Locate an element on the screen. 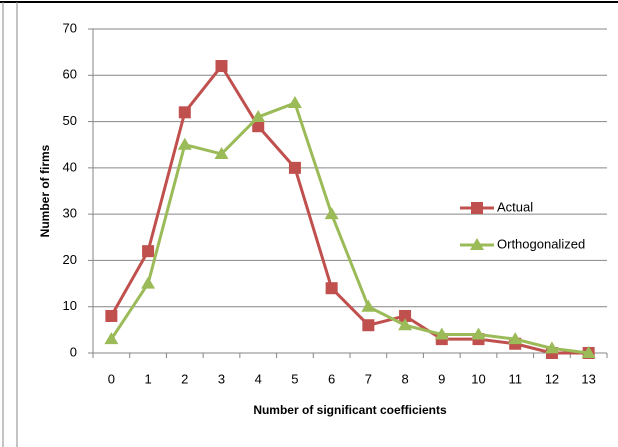  x-tick-label: 9 is located at coordinates (441, 378).